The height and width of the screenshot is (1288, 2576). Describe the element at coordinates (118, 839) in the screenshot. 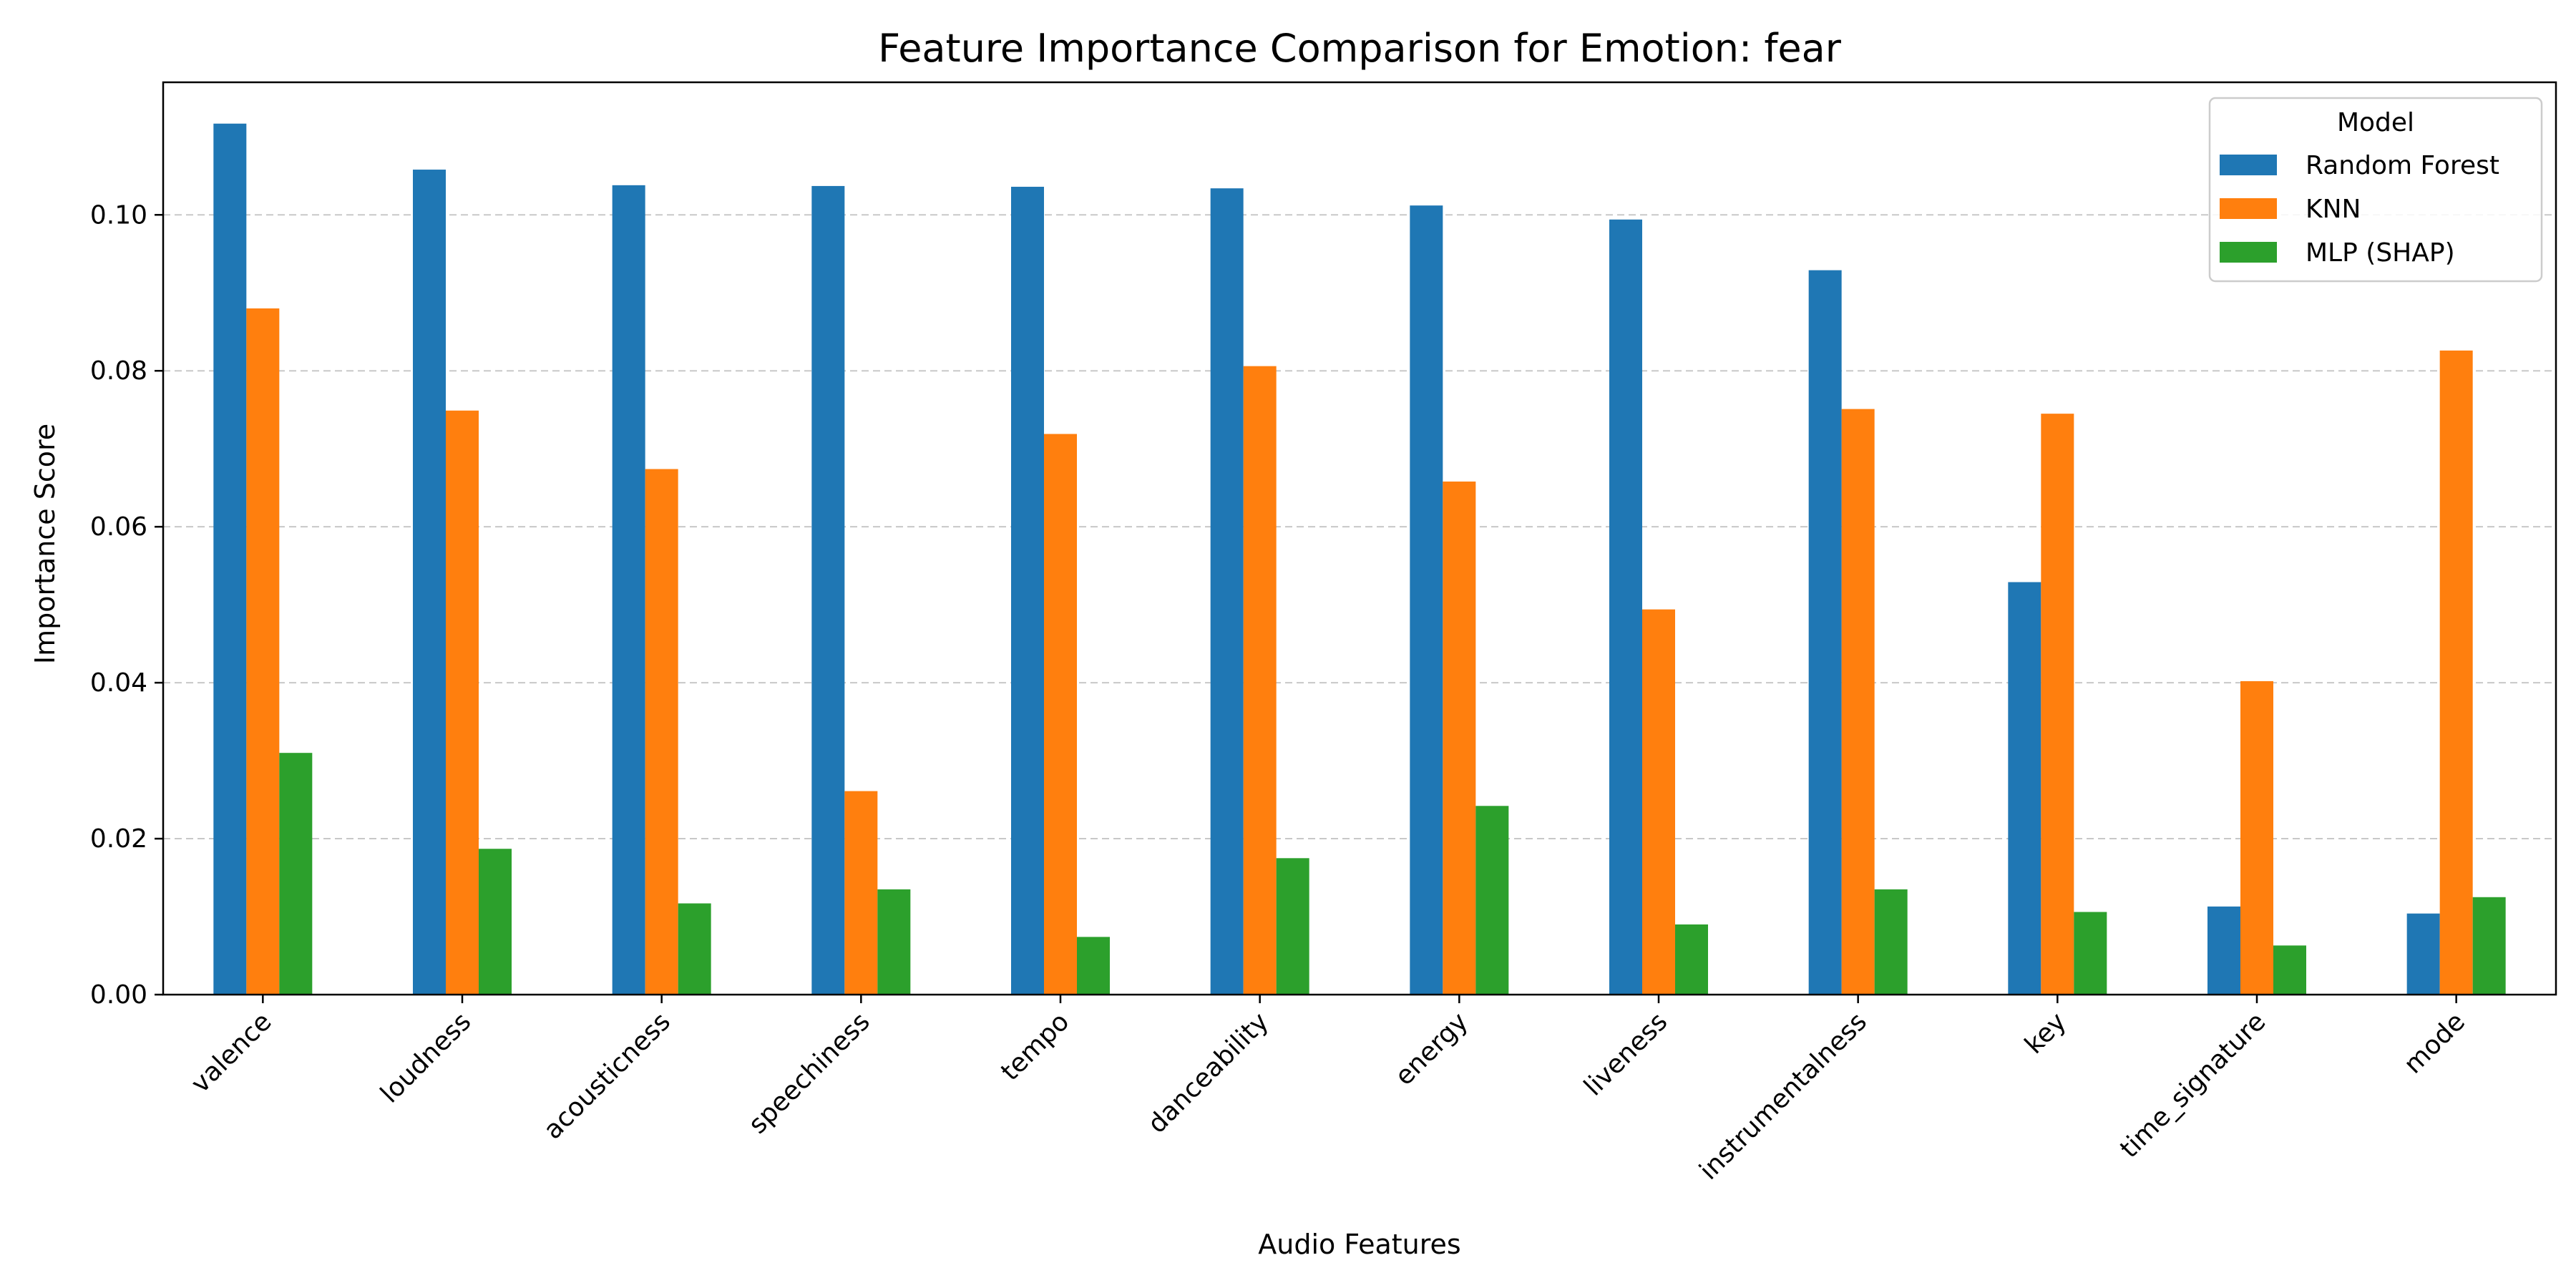

I see `y-tick-label: 0.02` at that location.